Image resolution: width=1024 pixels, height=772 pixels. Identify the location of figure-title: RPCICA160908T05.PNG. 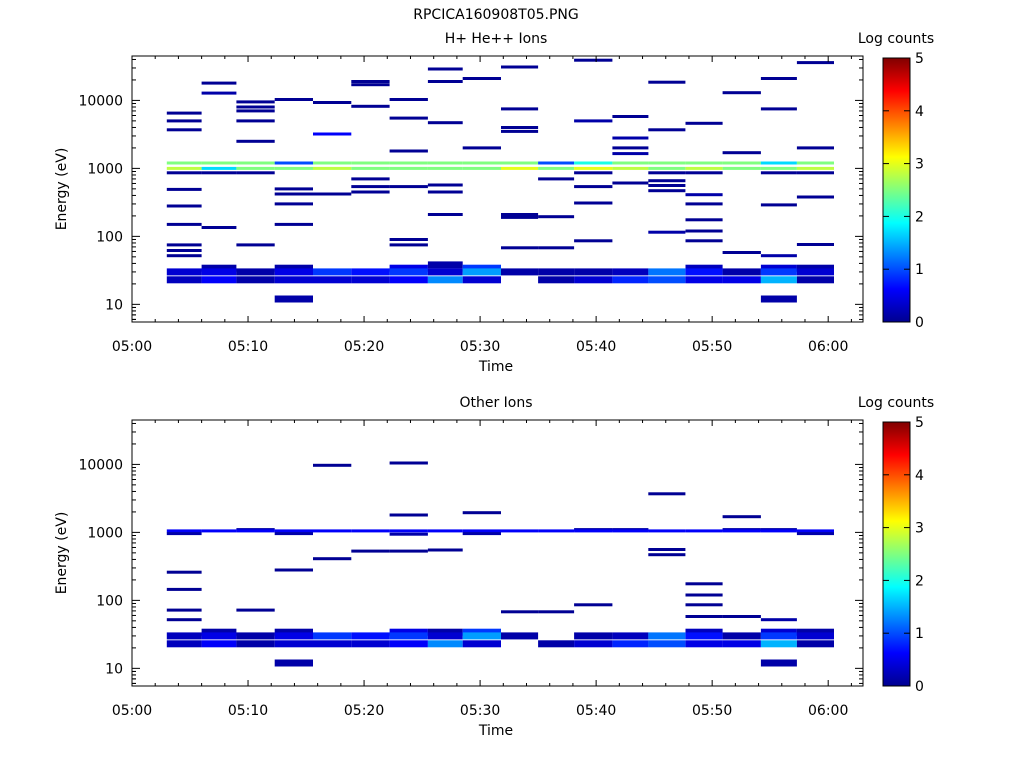
(495, 15).